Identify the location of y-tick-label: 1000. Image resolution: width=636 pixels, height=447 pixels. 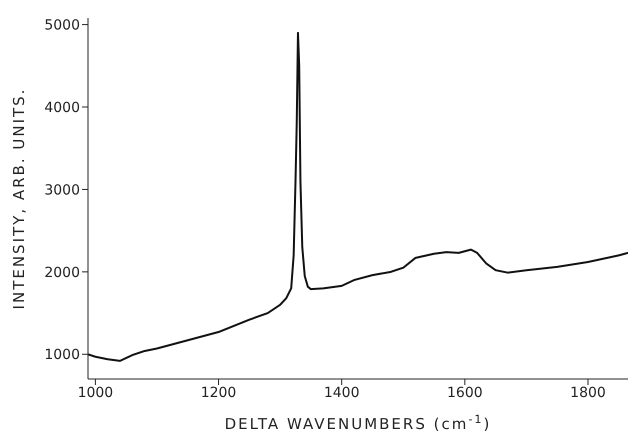
(62, 355).